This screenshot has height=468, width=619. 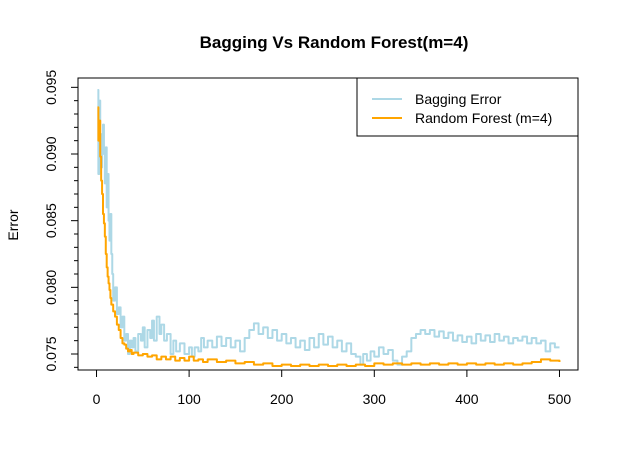 I want to click on x-tick-label: 0, so click(x=97, y=399).